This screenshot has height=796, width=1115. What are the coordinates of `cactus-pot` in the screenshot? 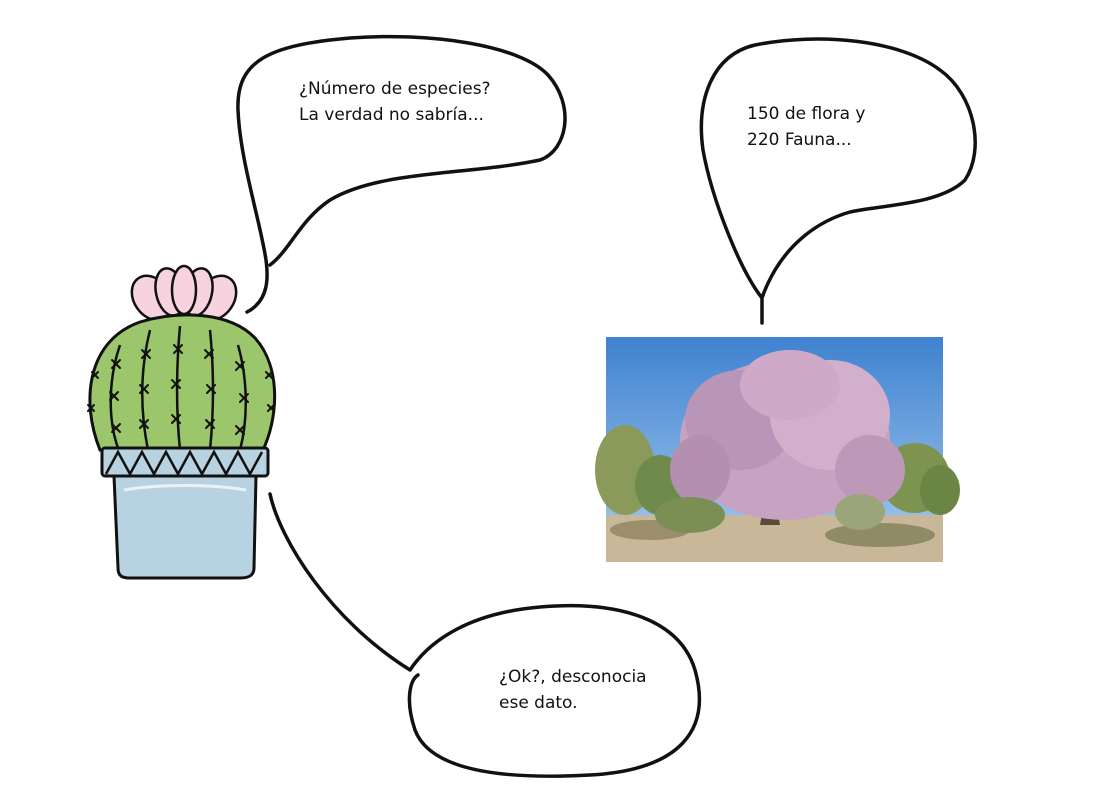 It's located at (185, 527).